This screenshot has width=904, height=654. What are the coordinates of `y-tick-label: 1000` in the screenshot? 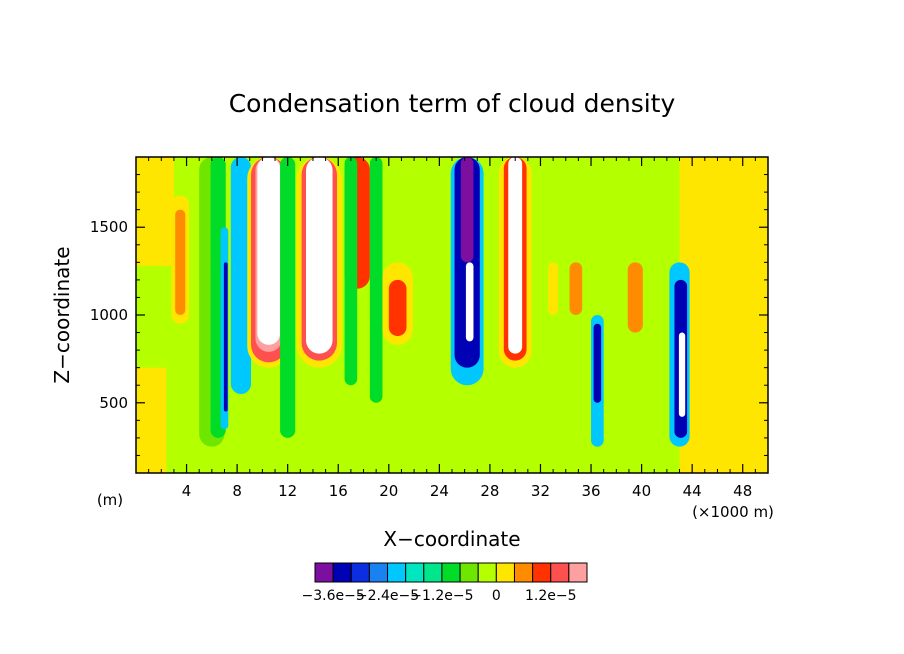 It's located at (109, 315).